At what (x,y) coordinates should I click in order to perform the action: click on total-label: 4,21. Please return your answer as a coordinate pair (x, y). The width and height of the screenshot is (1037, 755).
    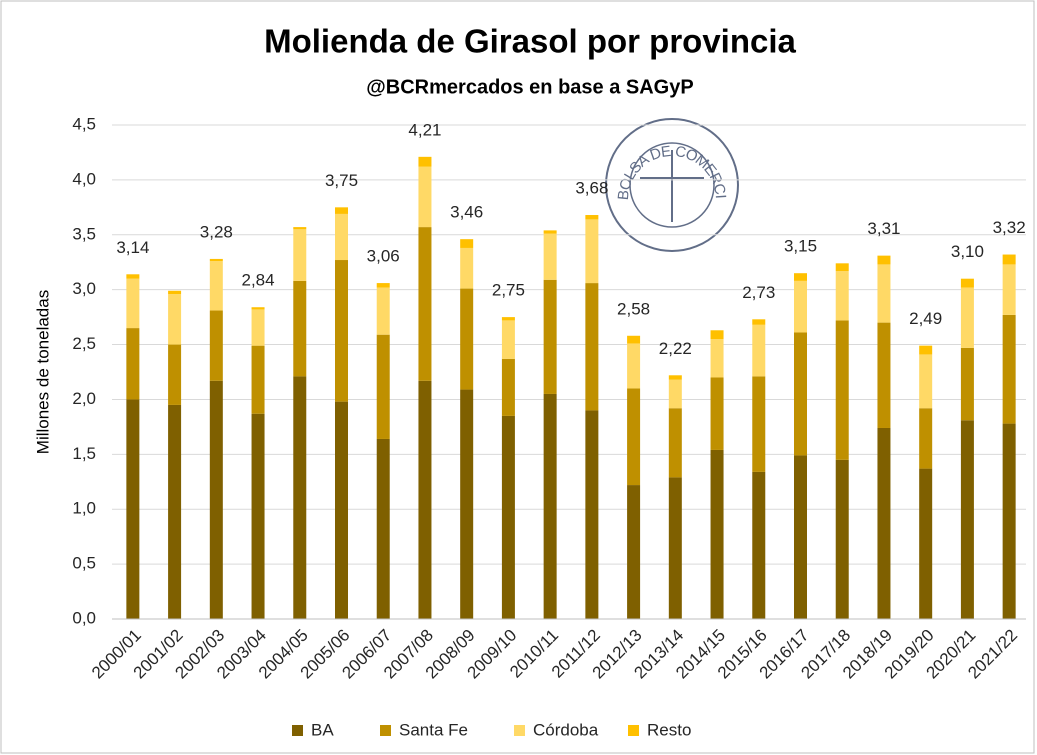
    Looking at the image, I should click on (424, 129).